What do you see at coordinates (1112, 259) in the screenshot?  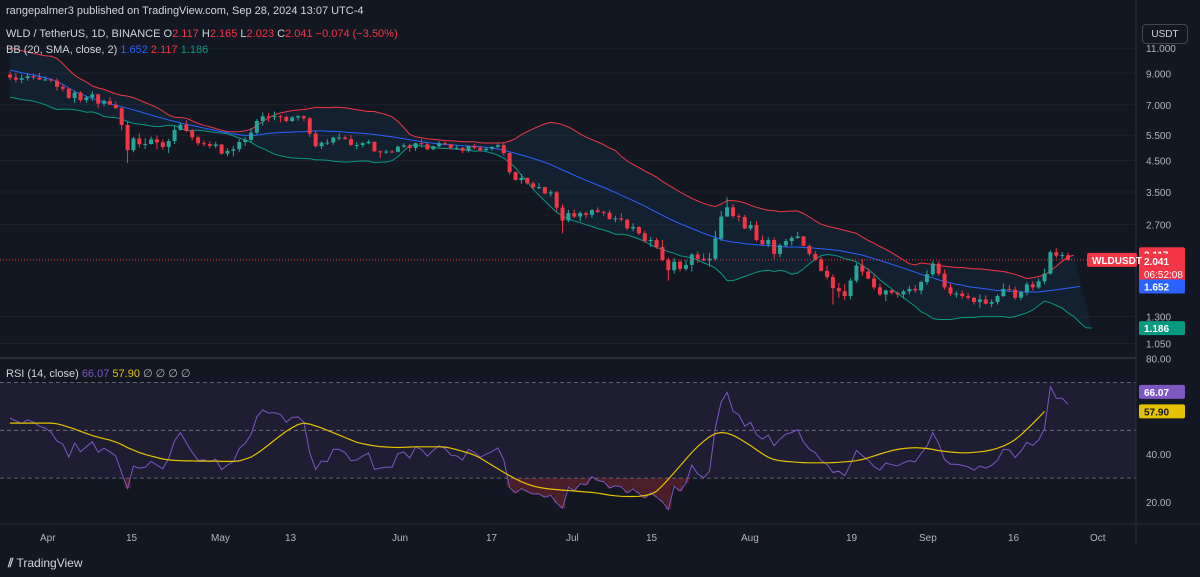 I see `symbol-tag-badge-bg` at bounding box center [1112, 259].